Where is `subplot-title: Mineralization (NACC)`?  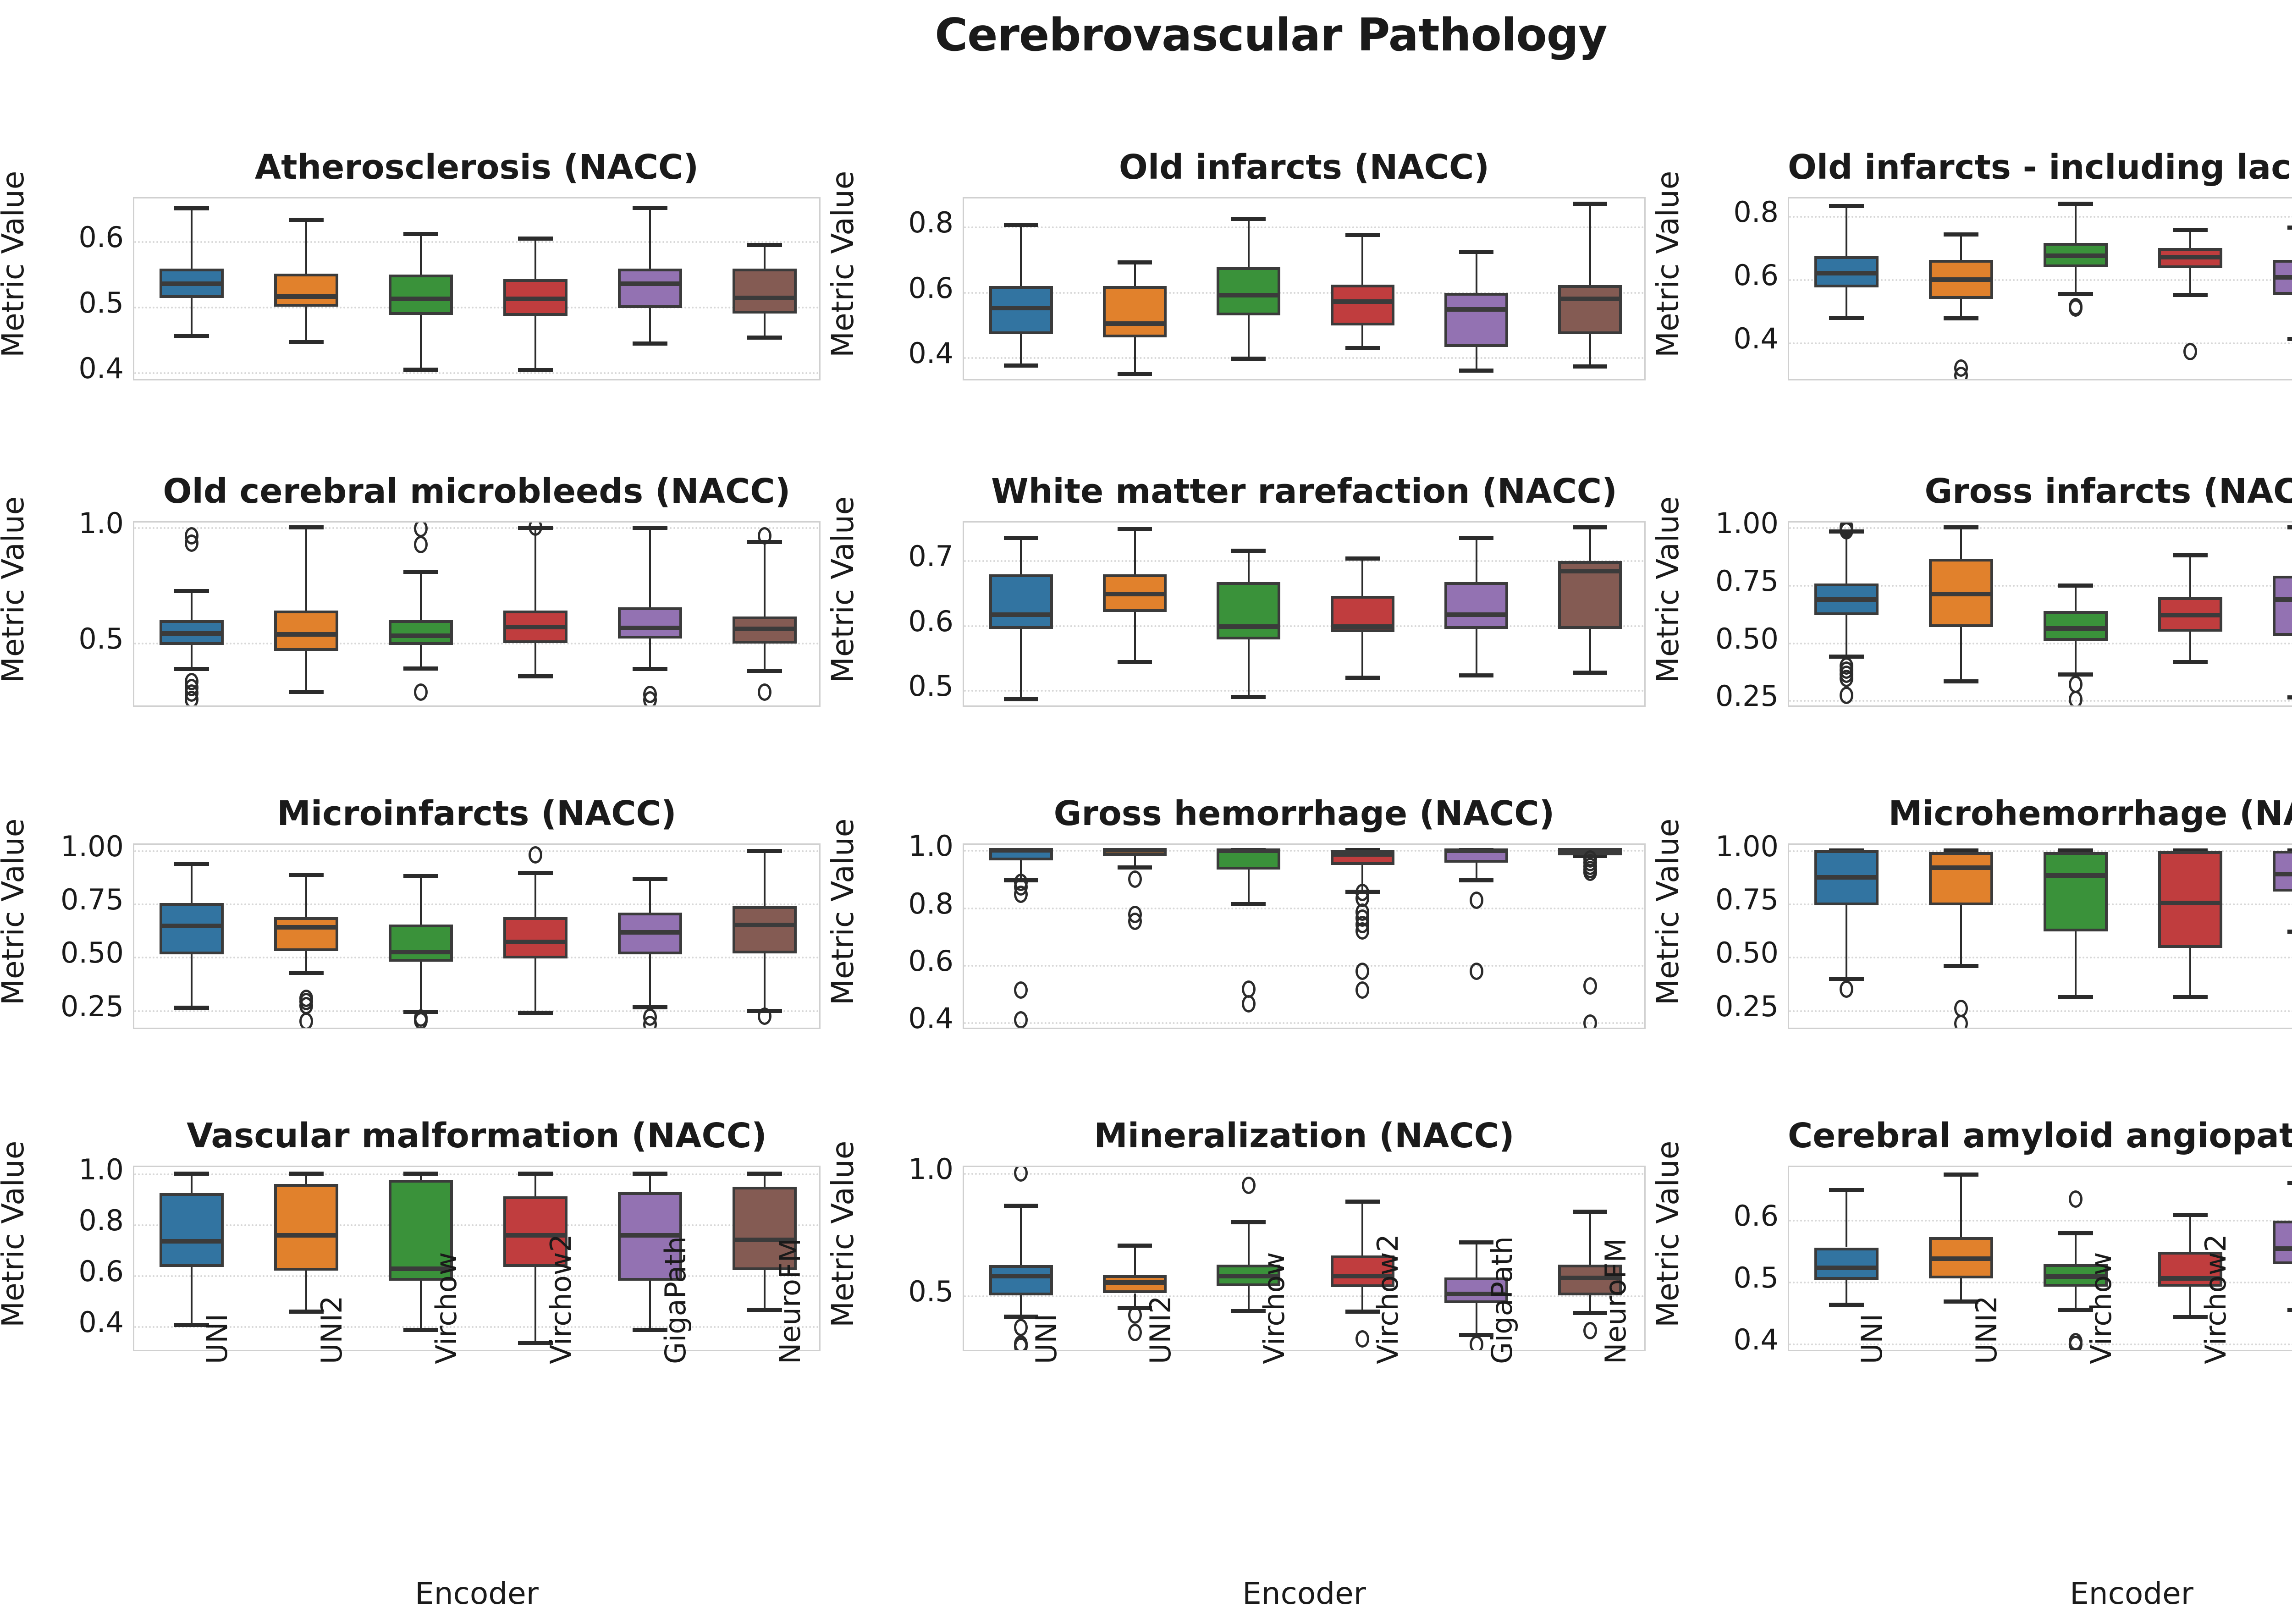 subplot-title: Mineralization (NACC) is located at coordinates (1304, 1136).